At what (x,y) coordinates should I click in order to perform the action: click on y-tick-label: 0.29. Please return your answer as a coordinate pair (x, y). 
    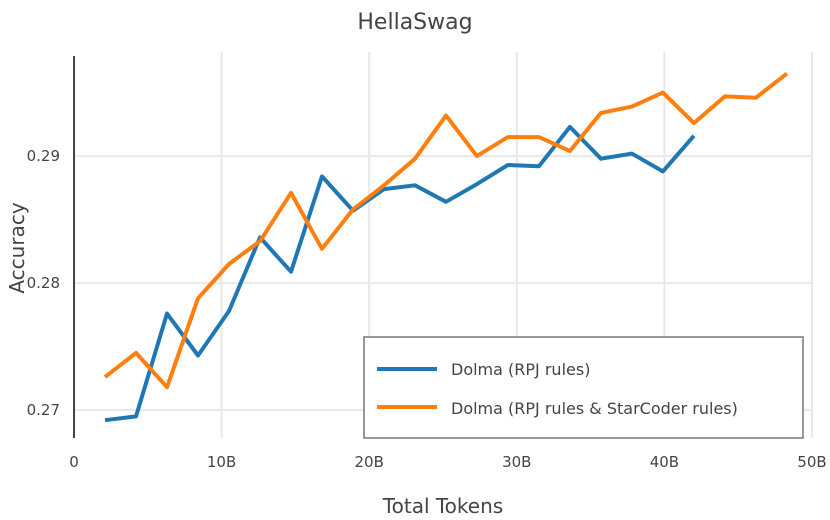
    Looking at the image, I should click on (43, 156).